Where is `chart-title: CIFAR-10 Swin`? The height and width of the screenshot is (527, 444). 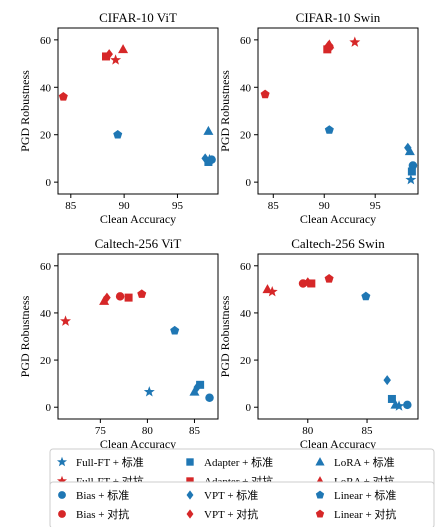
chart-title: CIFAR-10 Swin is located at coordinates (338, 17).